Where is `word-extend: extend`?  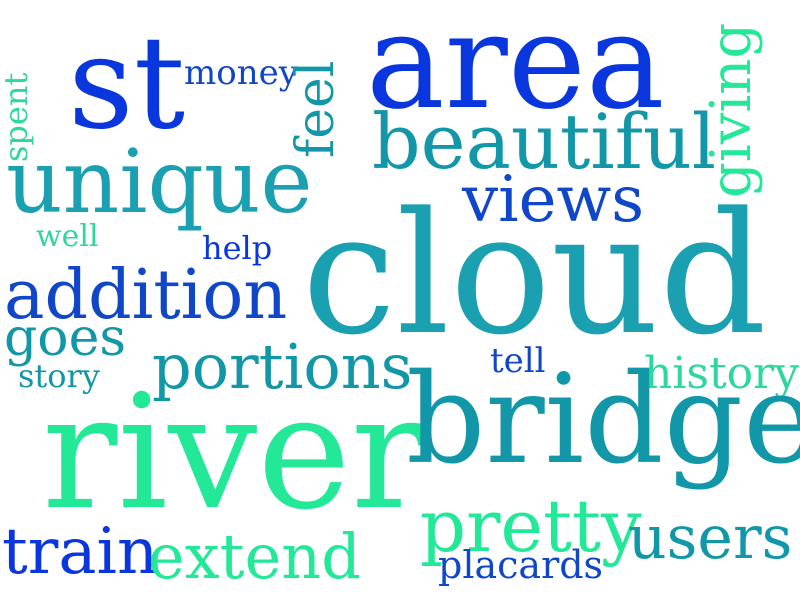
word-extend: extend is located at coordinates (254, 556).